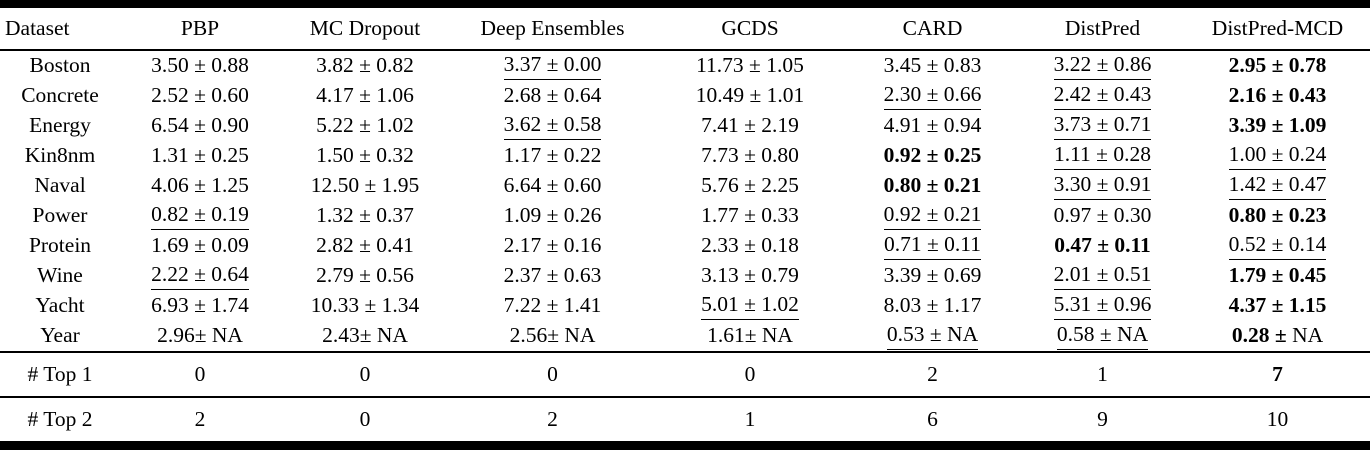 The width and height of the screenshot is (1370, 457). Describe the element at coordinates (1277, 156) in the screenshot. I see `result-cell: 1.00 ± 0.24` at that location.